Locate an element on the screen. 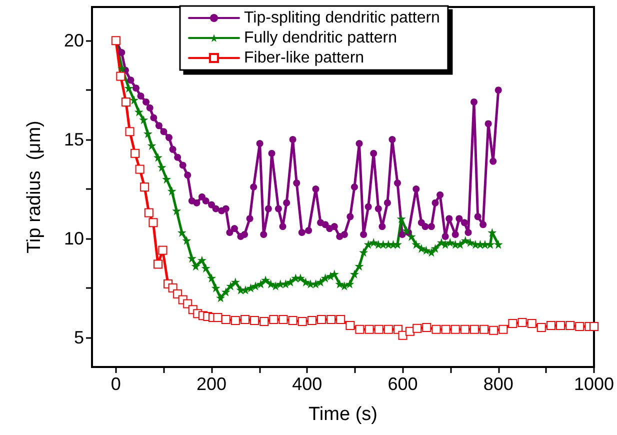  legend-label: Fully dendritic pattern is located at coordinates (320, 38).